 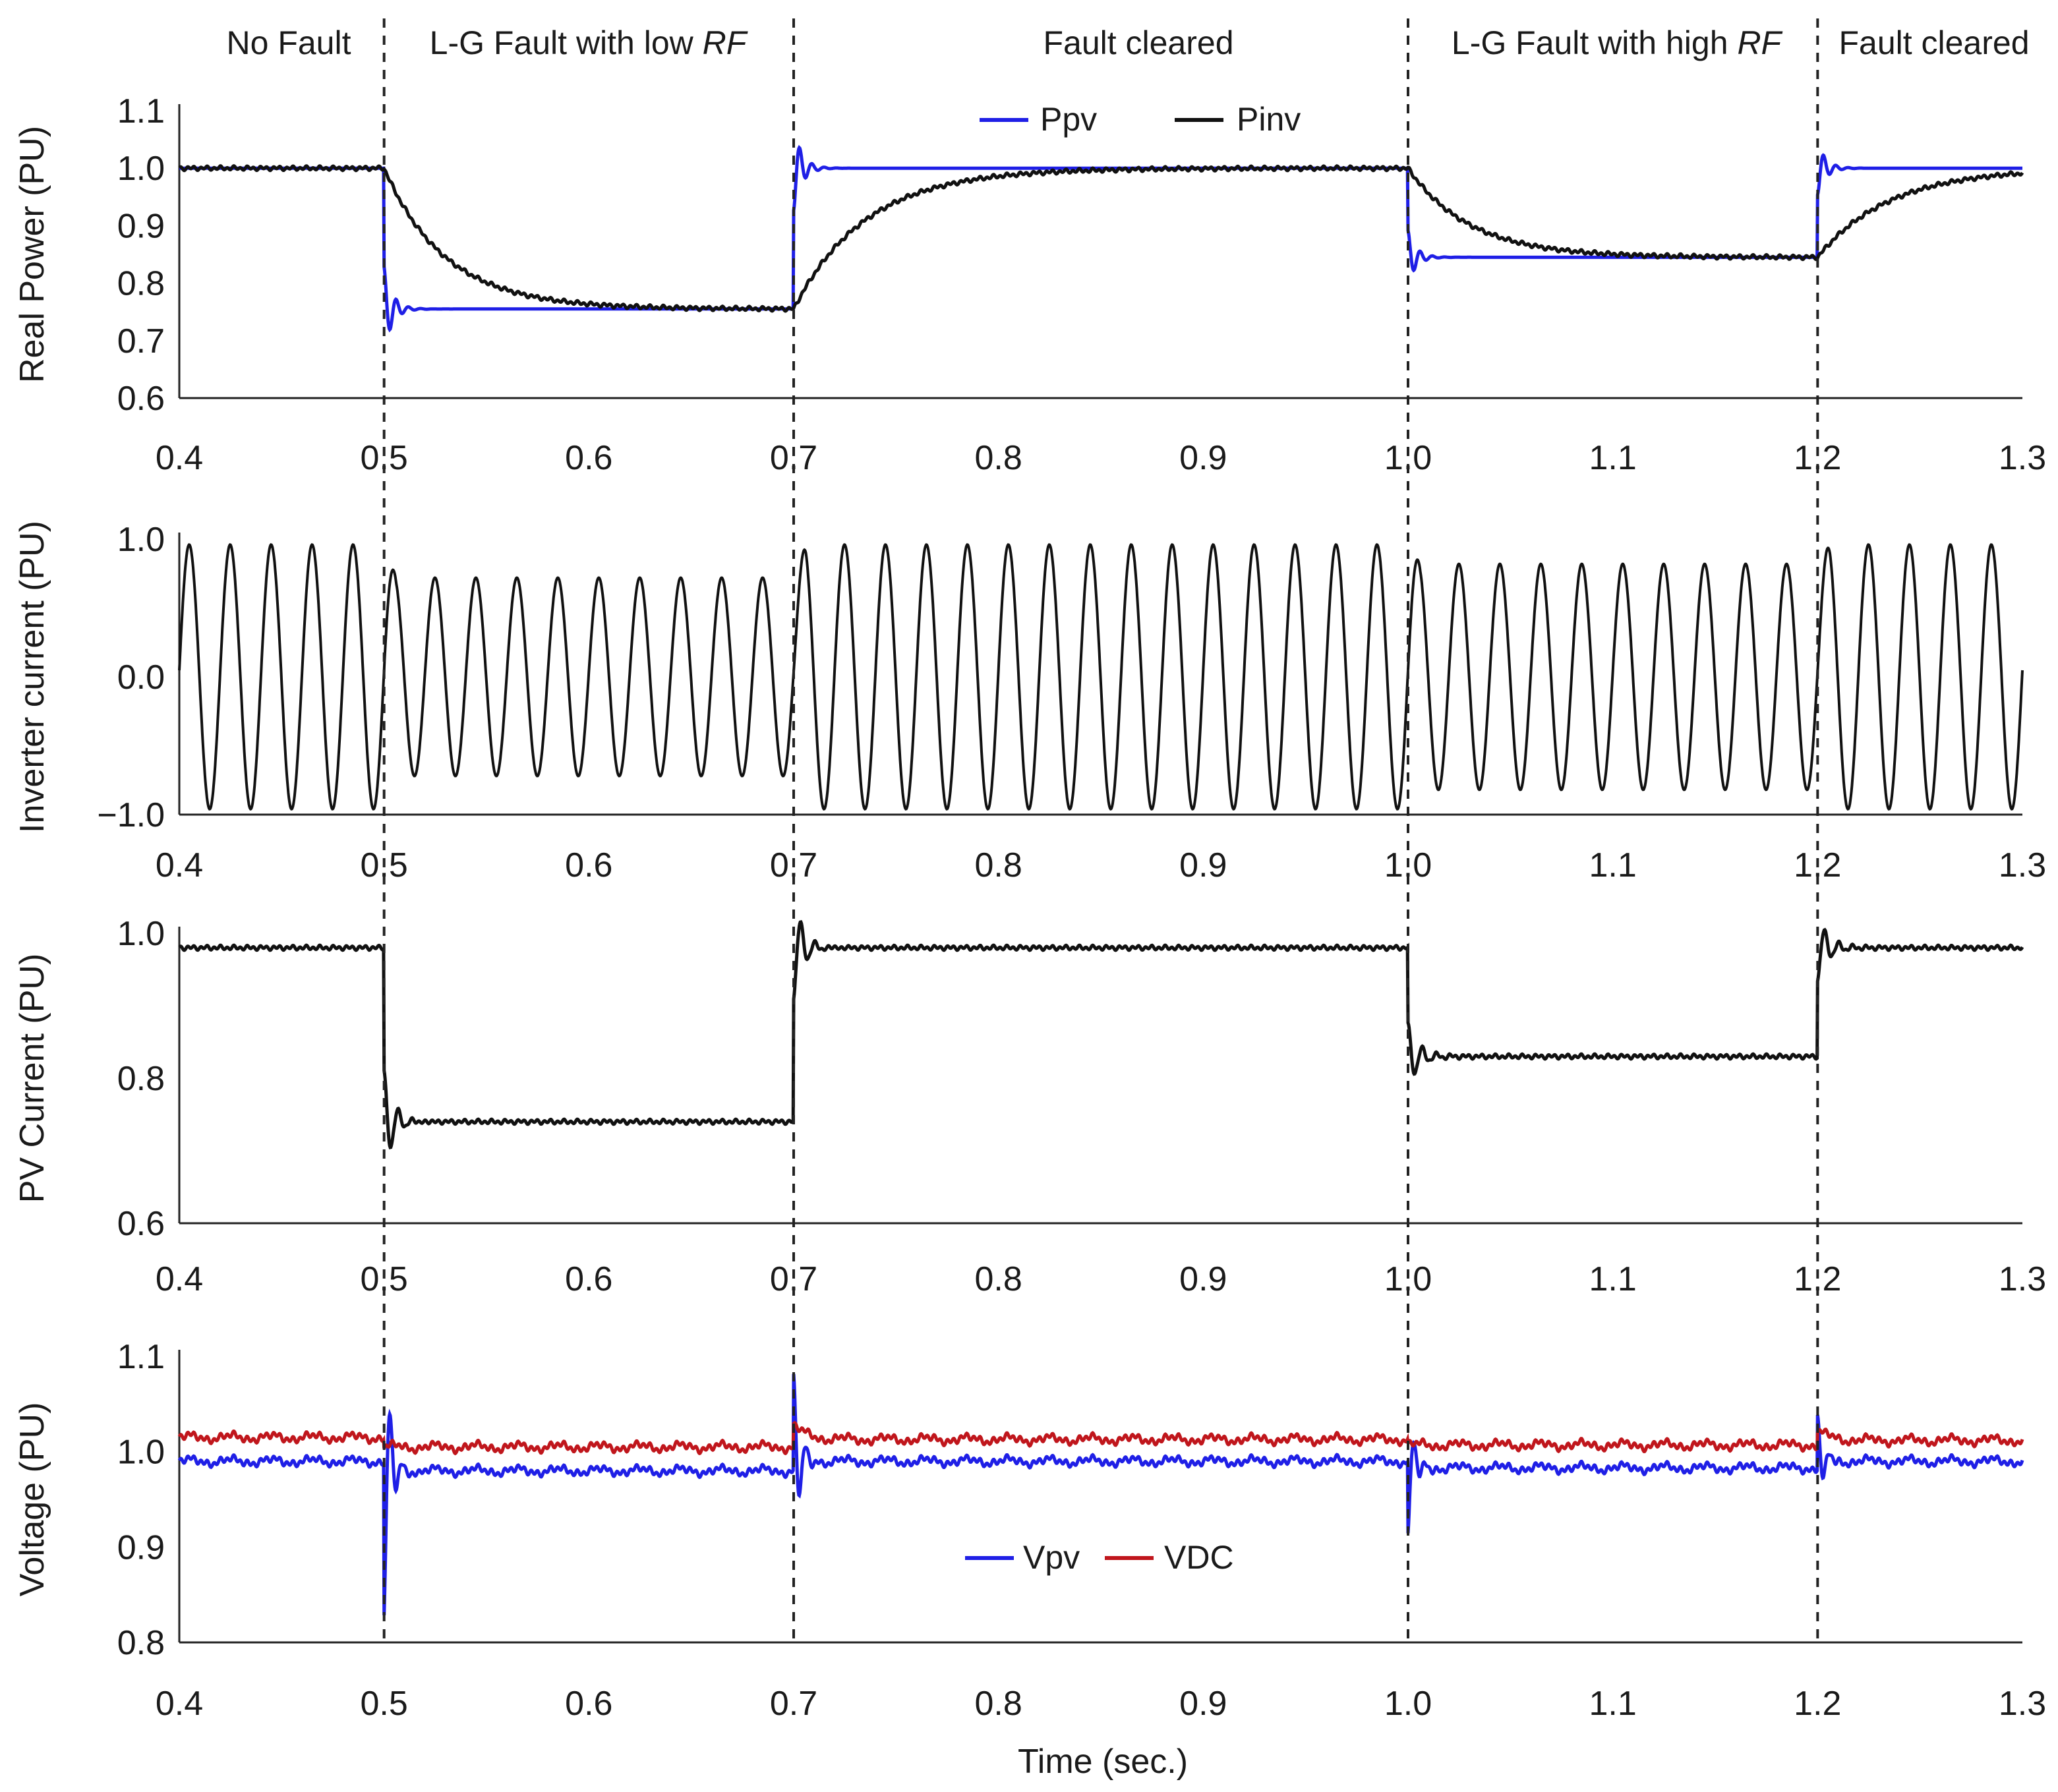 What do you see at coordinates (566, 42) in the screenshot?
I see `region-label-lg-low-text: L-G Fault with low` at bounding box center [566, 42].